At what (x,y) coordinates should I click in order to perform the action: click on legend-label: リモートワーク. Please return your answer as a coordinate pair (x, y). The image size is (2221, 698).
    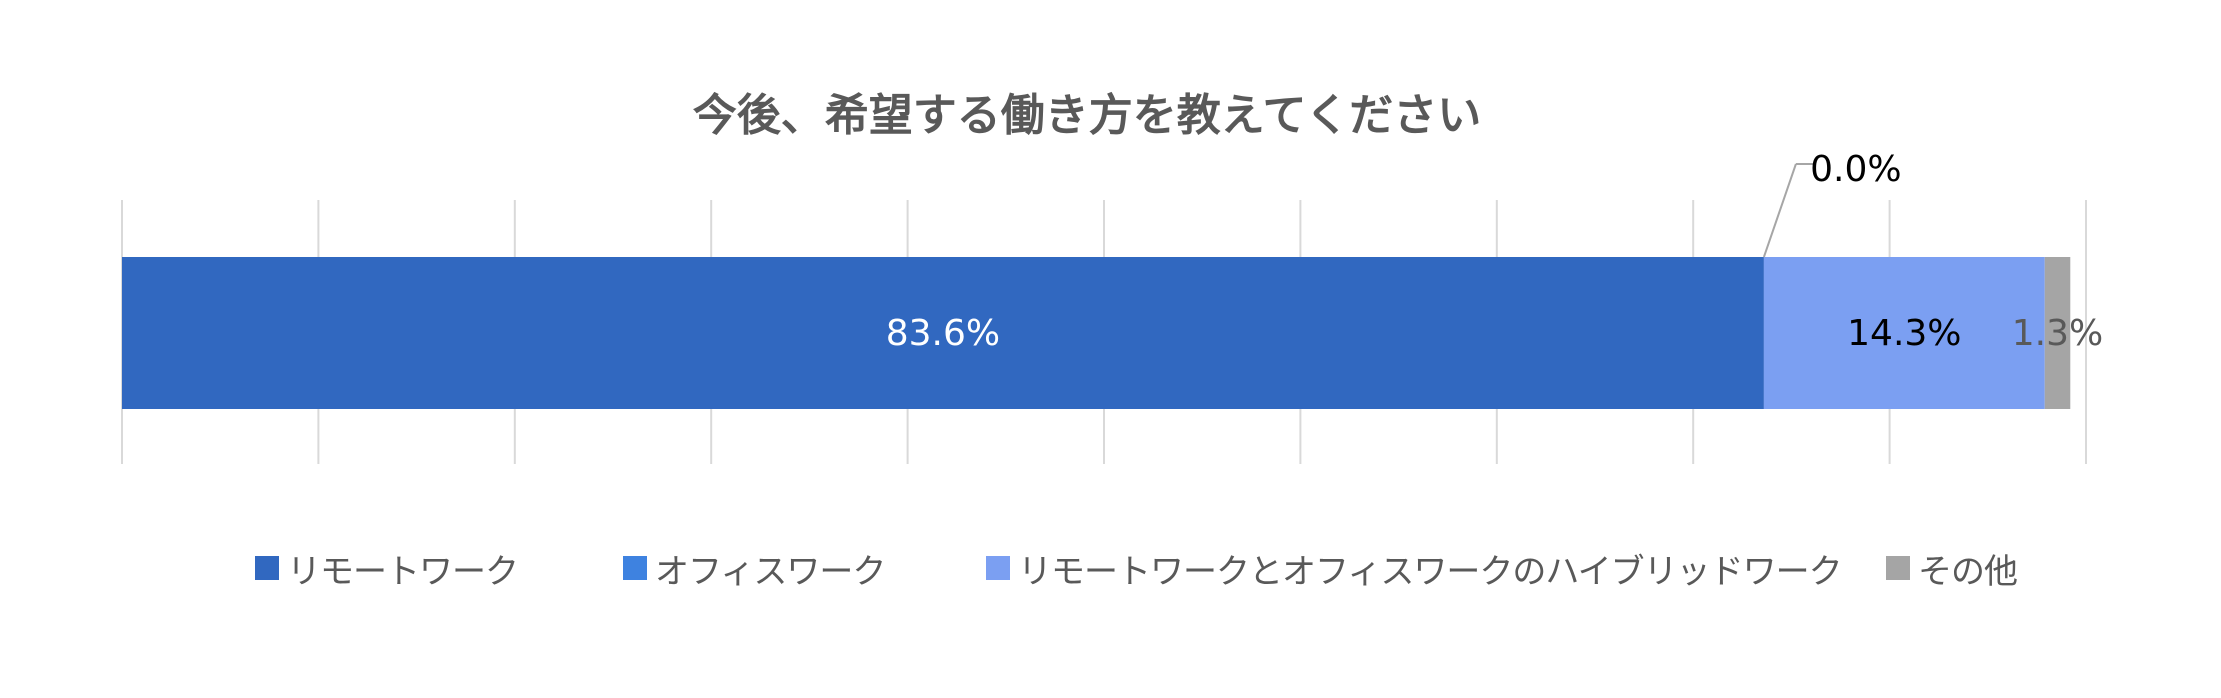
    Looking at the image, I should click on (403, 571).